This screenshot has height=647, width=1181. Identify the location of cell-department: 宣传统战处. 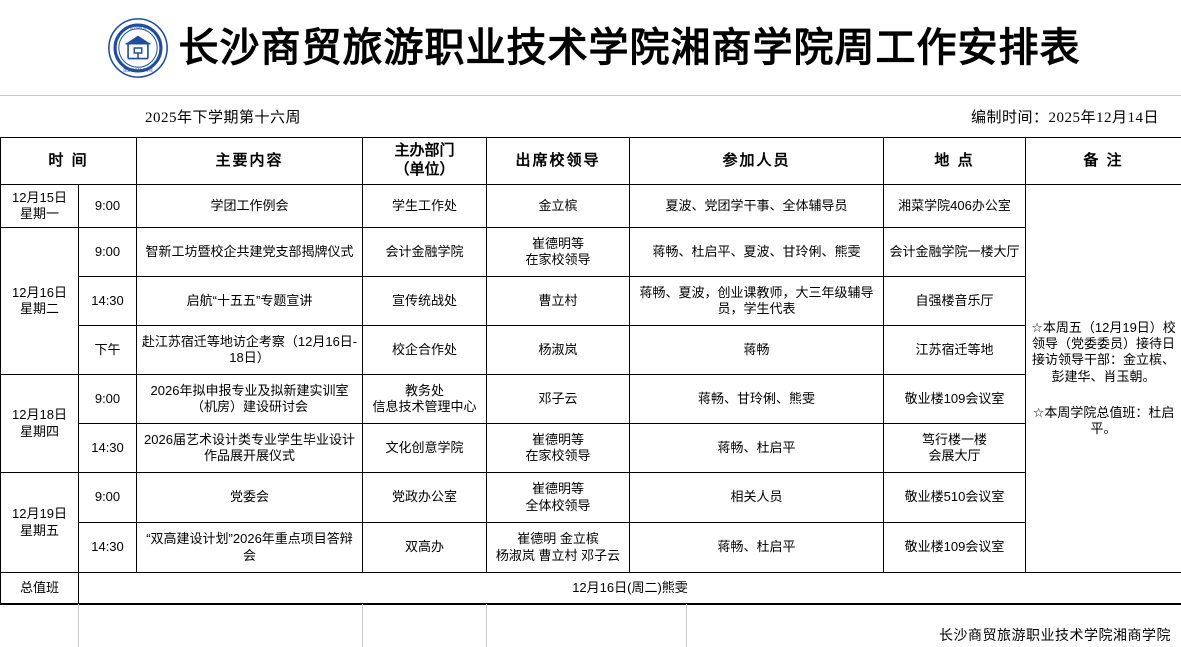
(425, 301).